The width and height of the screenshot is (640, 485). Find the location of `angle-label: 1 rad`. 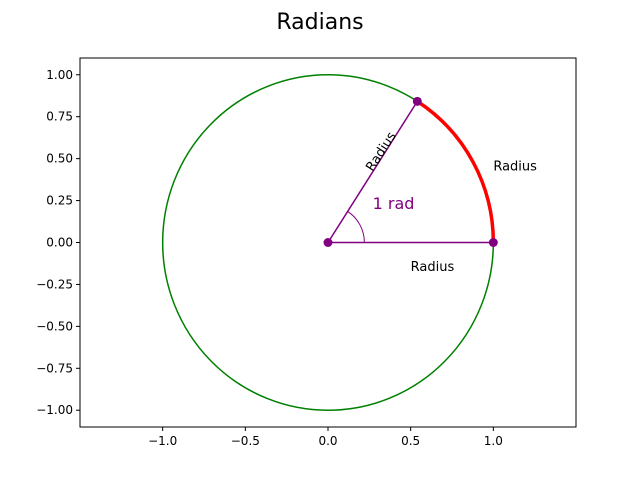

angle-label: 1 rad is located at coordinates (394, 203).